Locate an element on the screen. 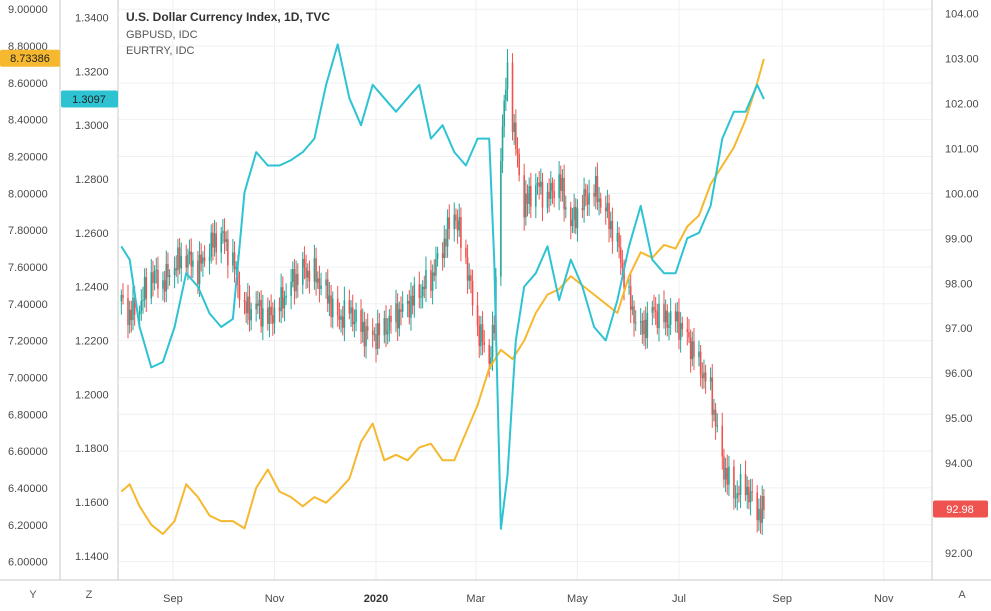 The width and height of the screenshot is (991, 611). x-tick-label: Nov is located at coordinates (275, 599).